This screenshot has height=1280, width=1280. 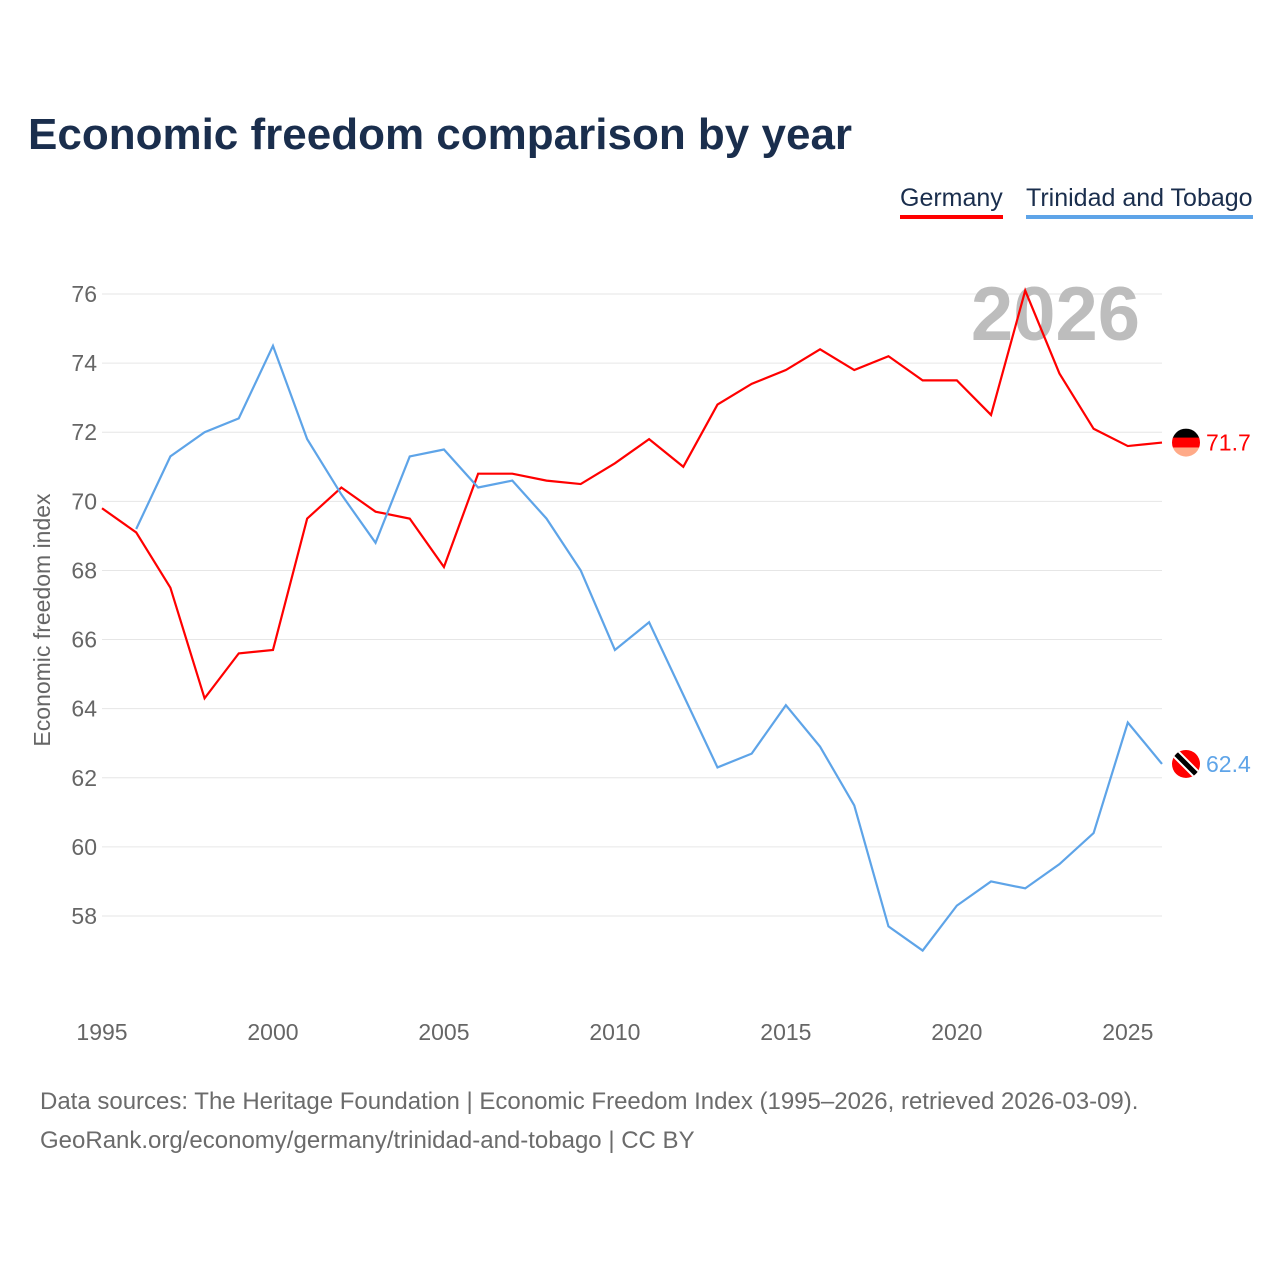 What do you see at coordinates (785, 1032) in the screenshot?
I see `x-tick-label: 2015` at bounding box center [785, 1032].